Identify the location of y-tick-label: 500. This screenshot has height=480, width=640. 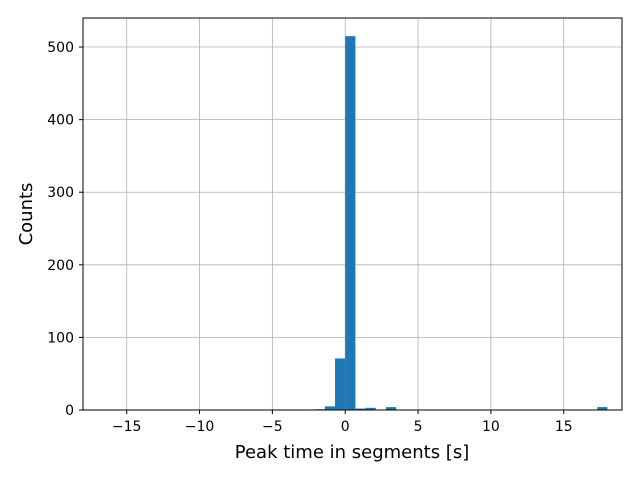
(60, 48).